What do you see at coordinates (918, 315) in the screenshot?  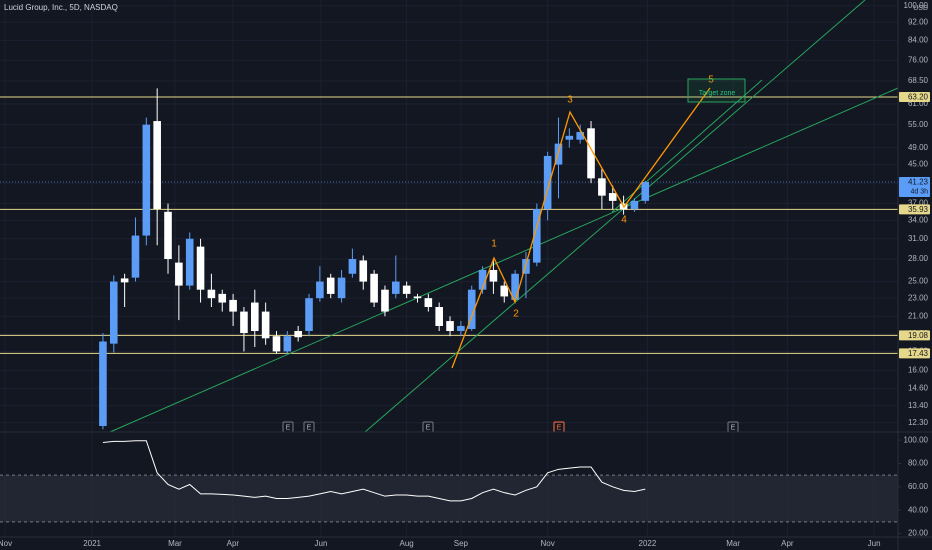 I see `y-tick-label: 21.00` at bounding box center [918, 315].